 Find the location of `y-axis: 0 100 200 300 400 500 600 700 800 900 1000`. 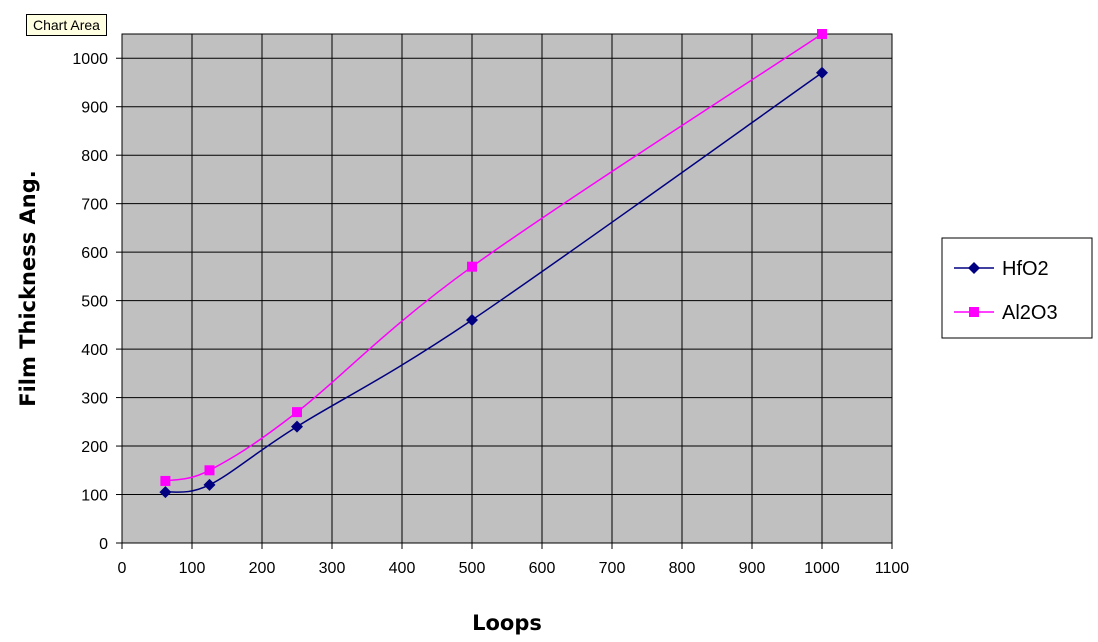

y-axis: 0 100 200 300 400 500 600 700 800 900 1000 is located at coordinates (97, 302).